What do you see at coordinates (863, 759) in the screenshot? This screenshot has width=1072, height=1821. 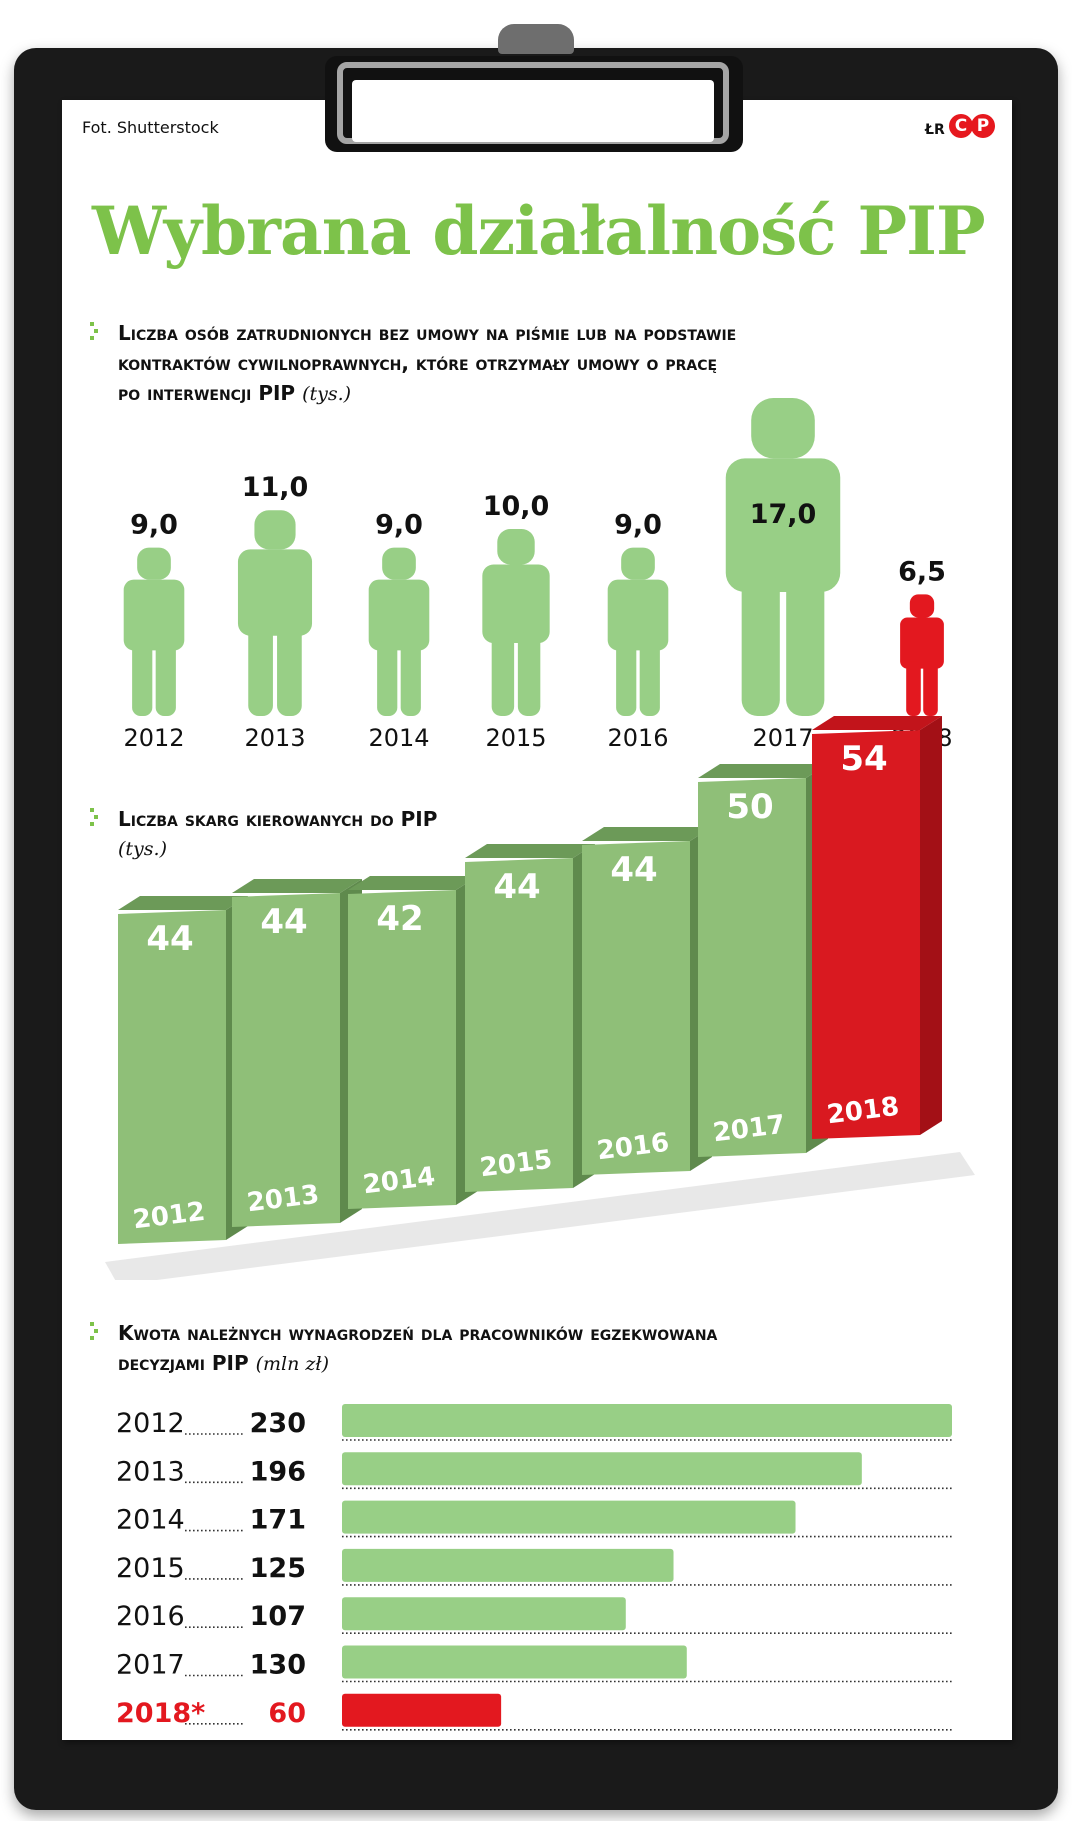 I see `block-value-label: 54` at bounding box center [863, 759].